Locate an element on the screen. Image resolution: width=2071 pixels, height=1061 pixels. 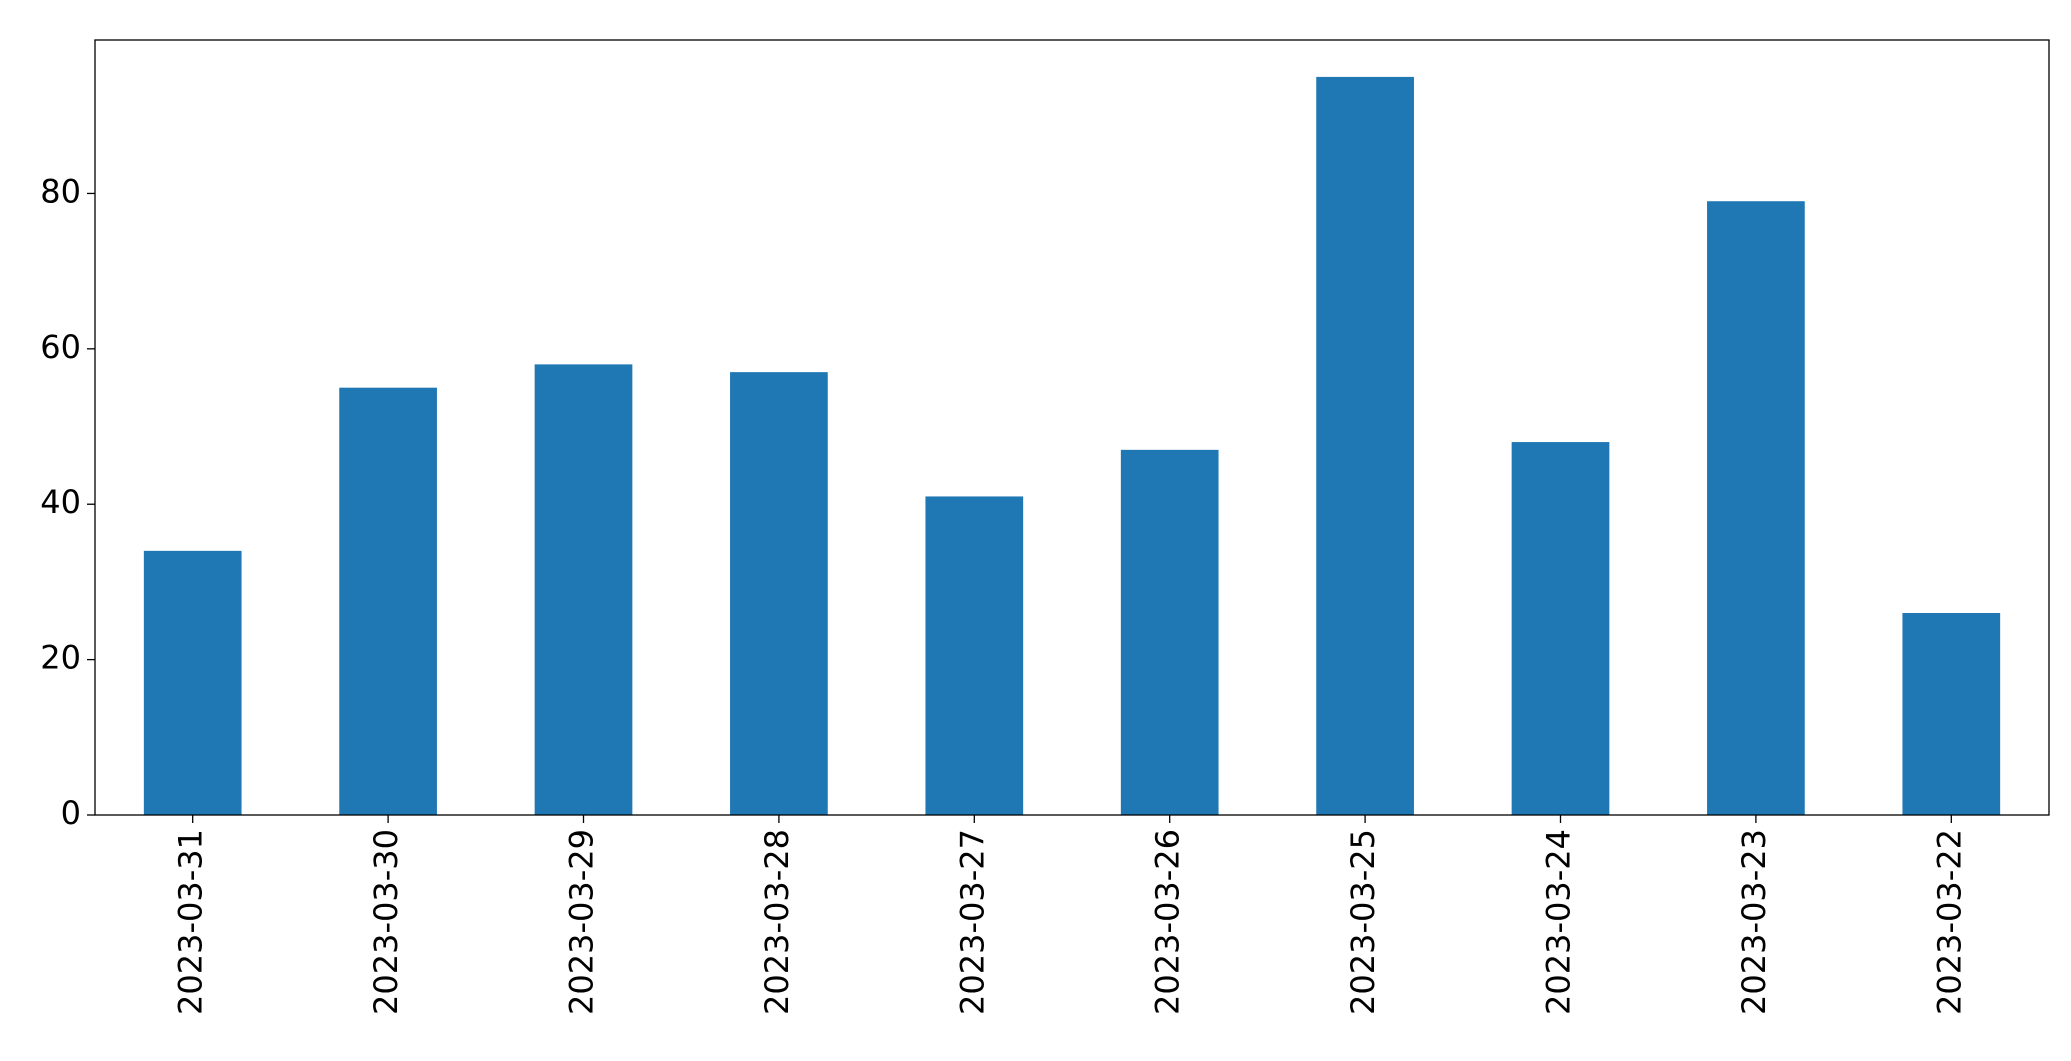
x-tick-label: 2023-03-26 is located at coordinates (1168, 922).